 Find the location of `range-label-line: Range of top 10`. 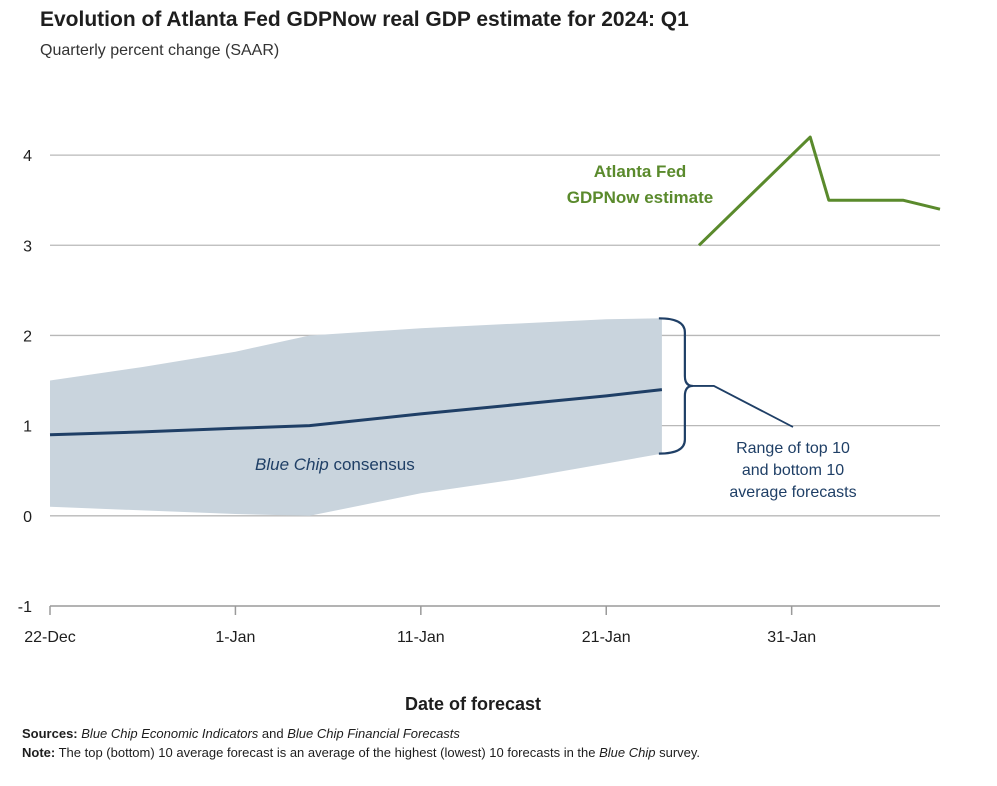

range-label-line: Range of top 10 is located at coordinates (793, 448).